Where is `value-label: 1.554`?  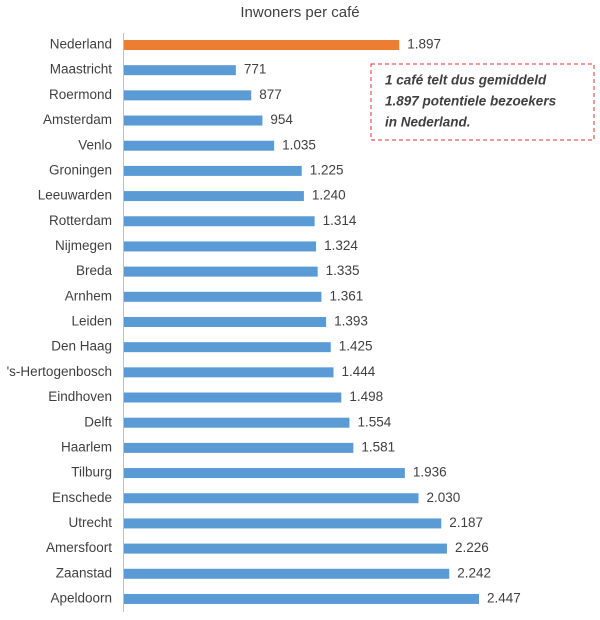 value-label: 1.554 is located at coordinates (374, 421).